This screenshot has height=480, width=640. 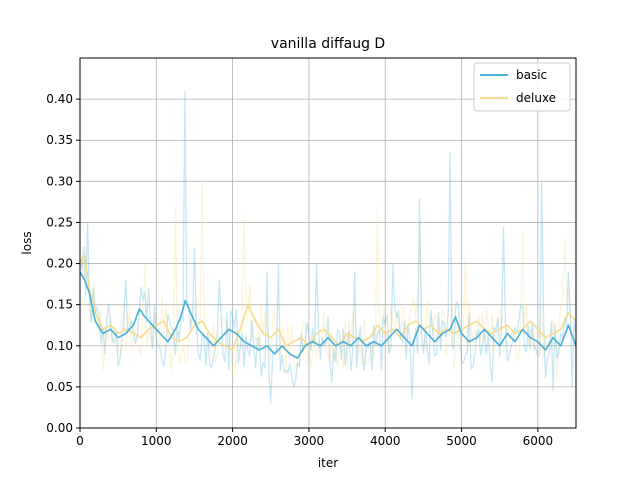 I want to click on y-tick-label: 0.35, so click(x=59, y=140).